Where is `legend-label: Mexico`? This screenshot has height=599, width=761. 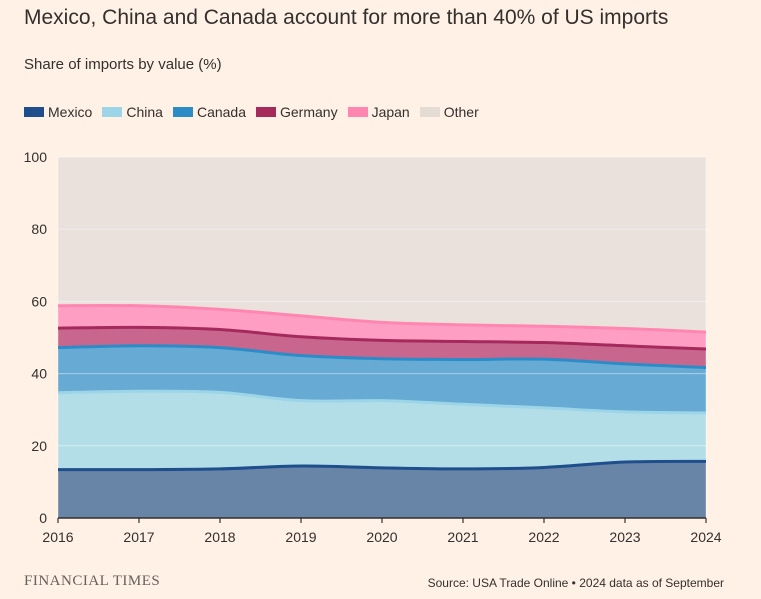 legend-label: Mexico is located at coordinates (70, 112).